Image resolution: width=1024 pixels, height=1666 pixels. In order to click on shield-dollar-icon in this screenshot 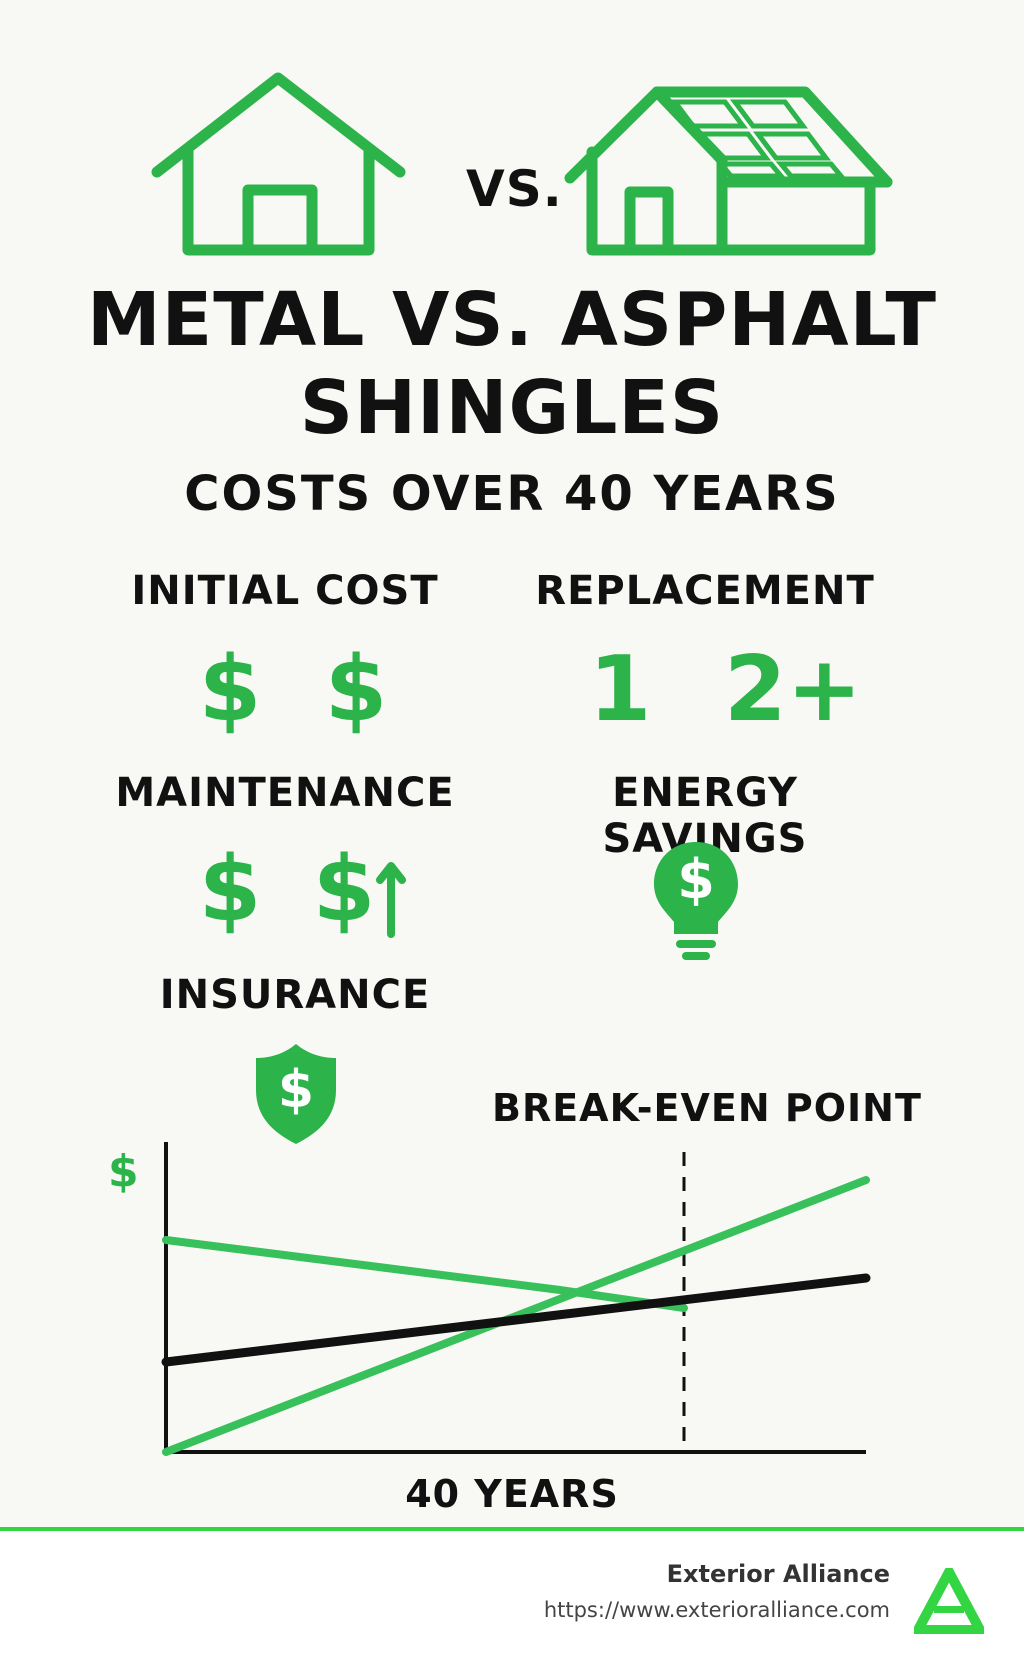, I will do `click(296, 1094)`.